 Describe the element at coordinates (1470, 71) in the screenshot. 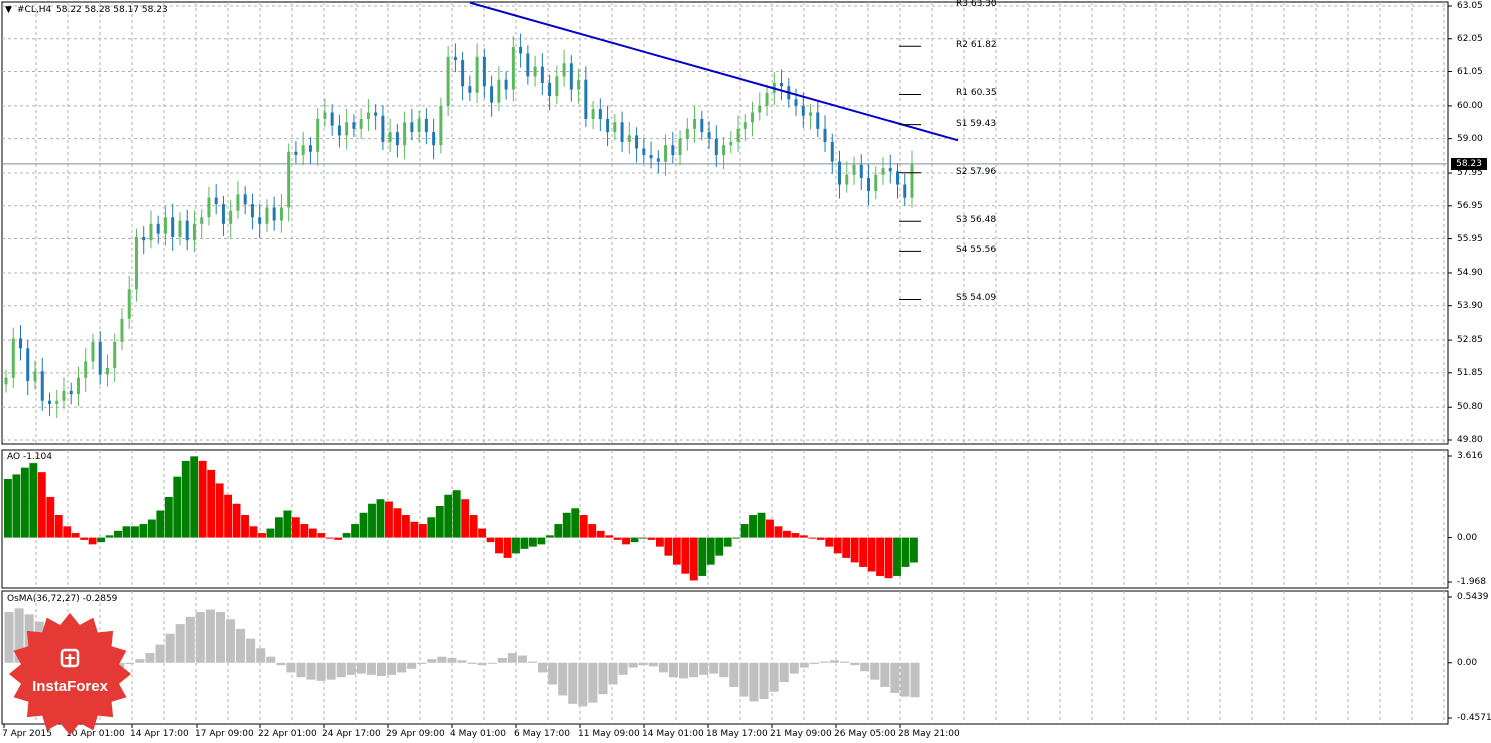

I see `price-tick-label: 61.05` at that location.